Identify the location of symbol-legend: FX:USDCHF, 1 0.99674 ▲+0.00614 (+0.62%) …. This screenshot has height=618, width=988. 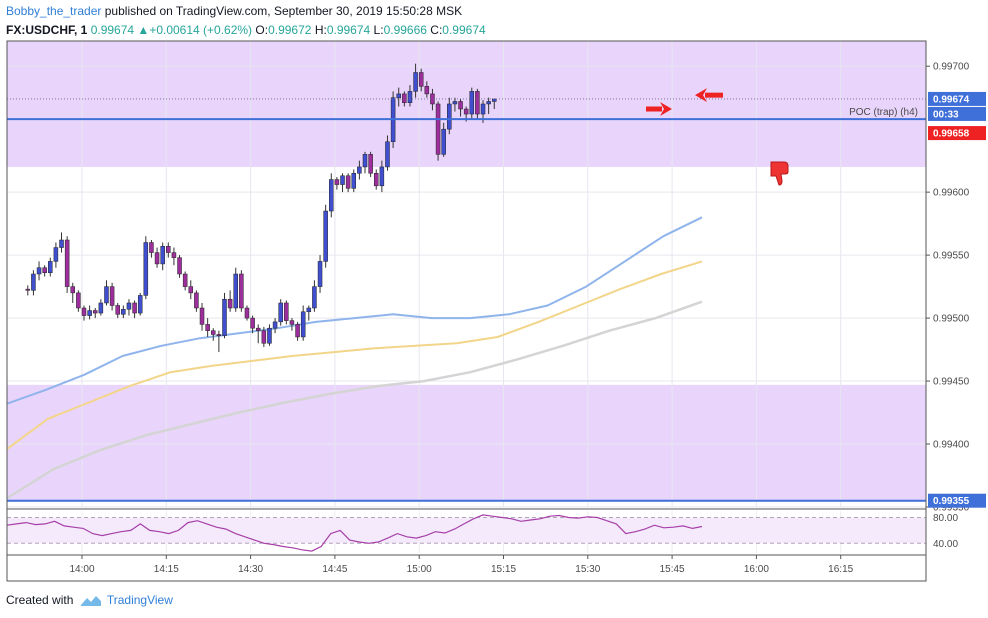
(246, 30).